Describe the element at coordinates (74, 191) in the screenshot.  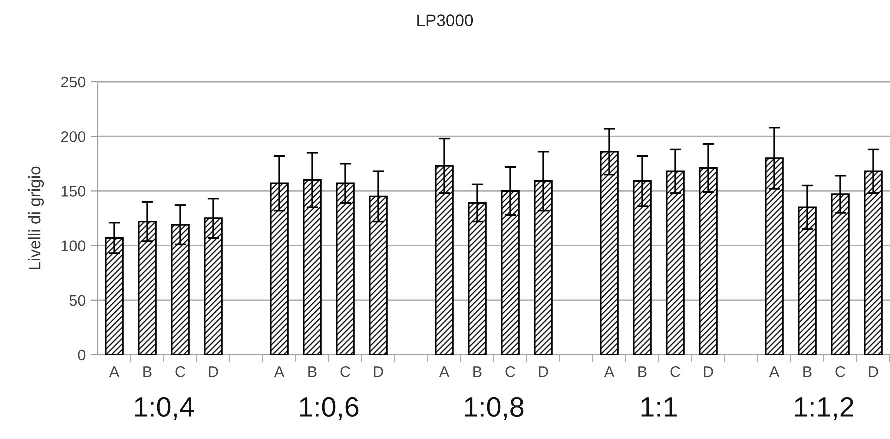
I see `y-tick-label: 150` at that location.